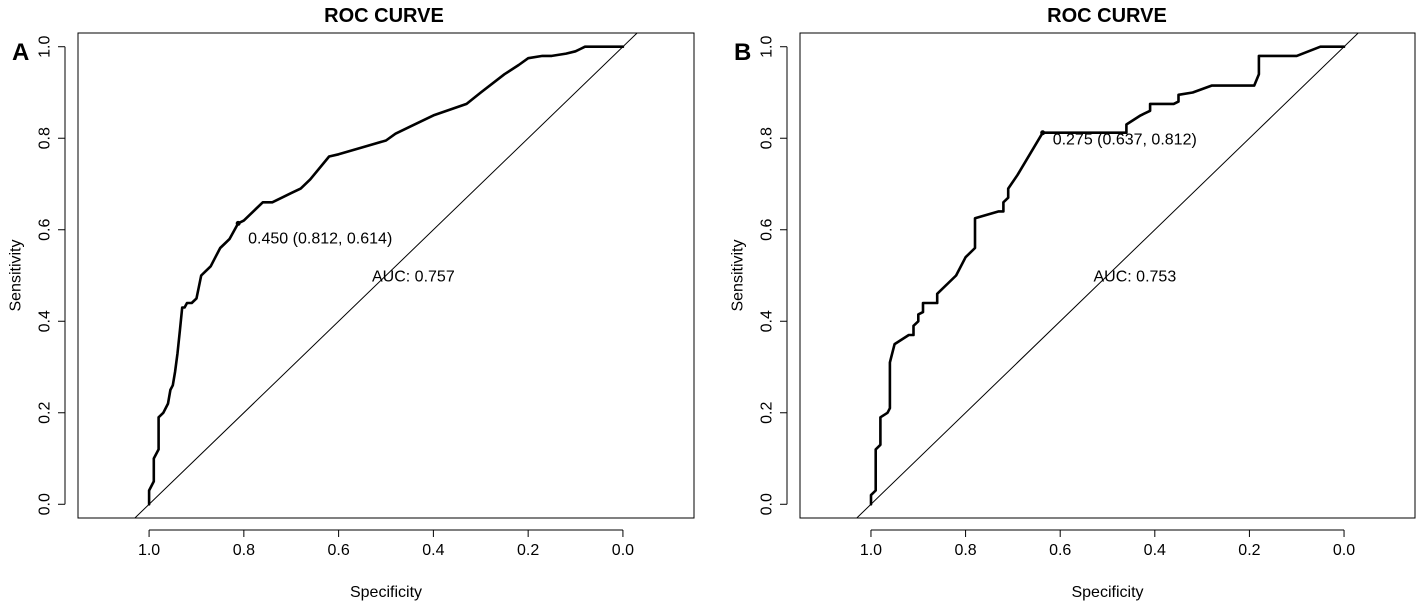  What do you see at coordinates (1125, 140) in the screenshot?
I see `threshold-label: 0.275 (0.637, 0.812)` at bounding box center [1125, 140].